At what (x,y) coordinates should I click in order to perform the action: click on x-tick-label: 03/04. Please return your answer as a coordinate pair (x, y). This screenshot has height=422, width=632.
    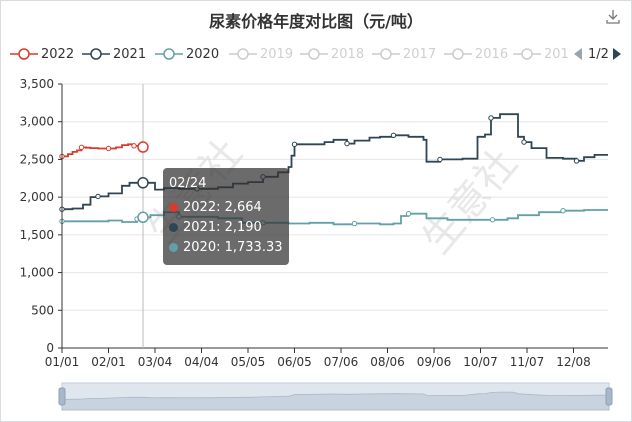
    Looking at the image, I should click on (155, 362).